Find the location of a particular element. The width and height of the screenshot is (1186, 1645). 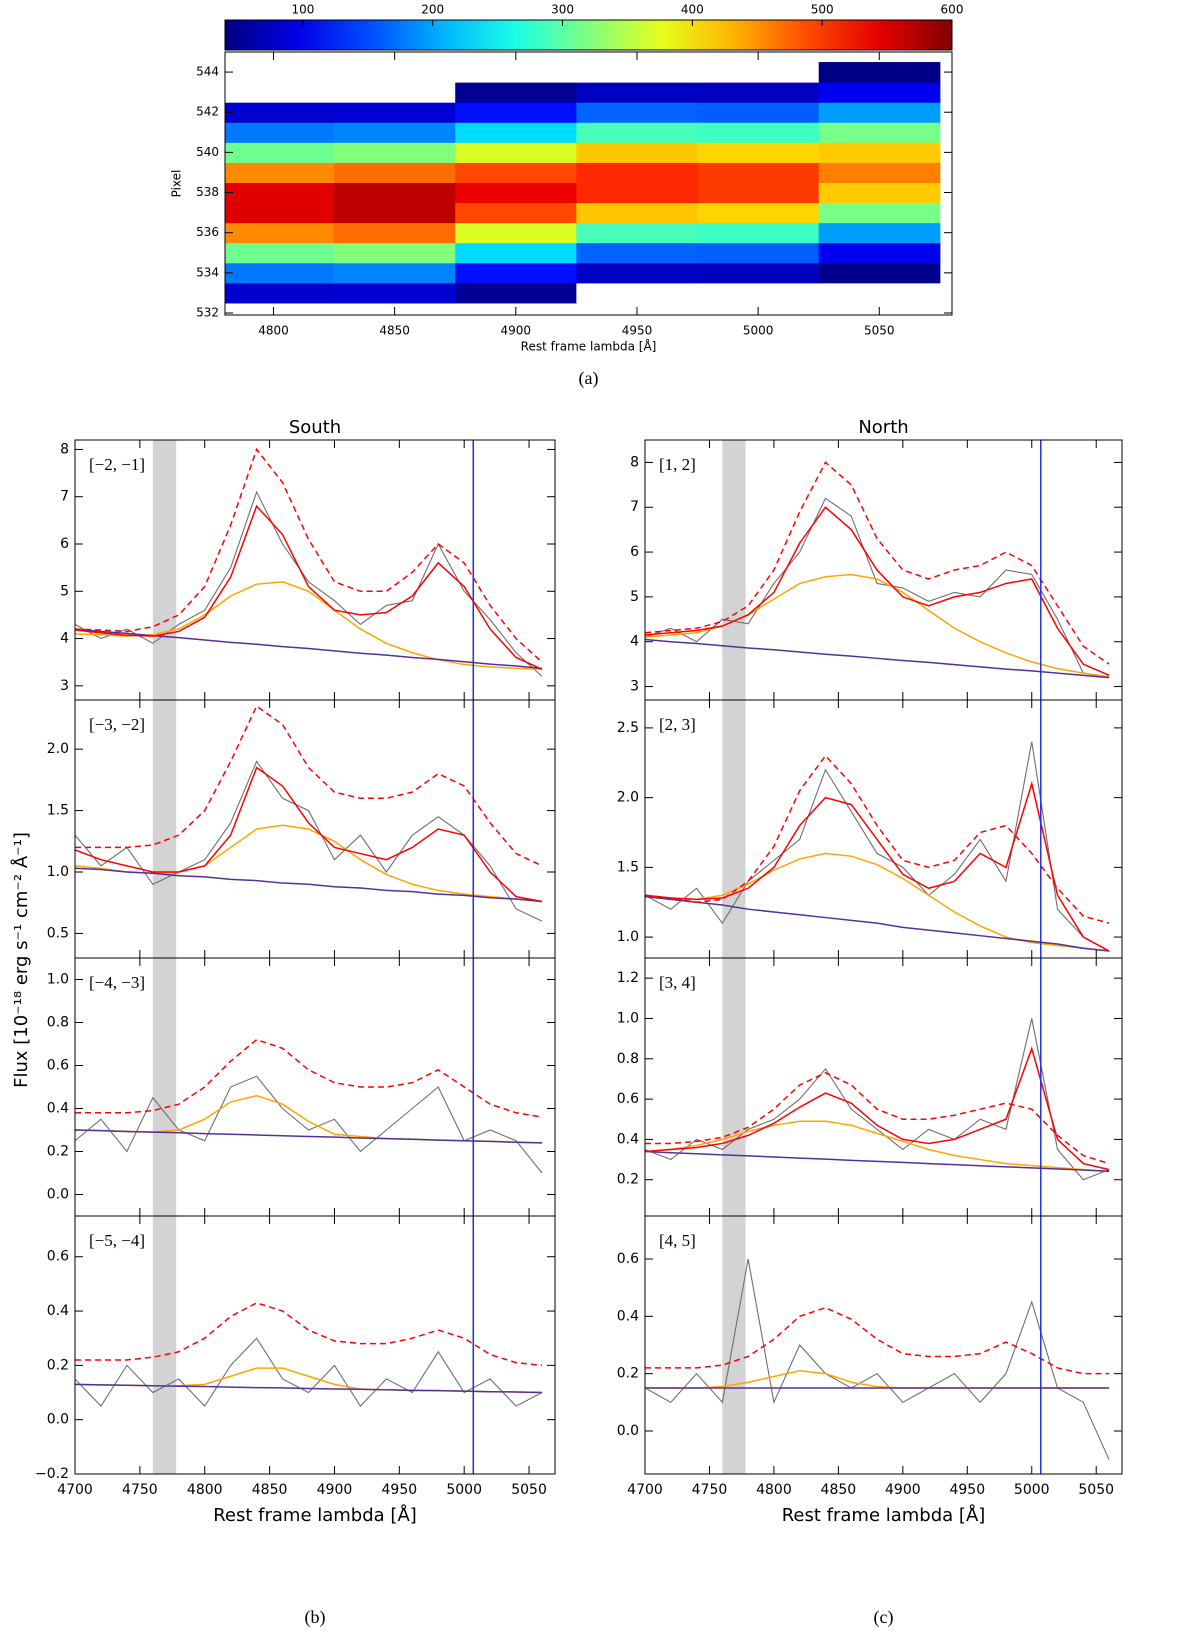

colorbar-tick-label: 500 is located at coordinates (822, 10).